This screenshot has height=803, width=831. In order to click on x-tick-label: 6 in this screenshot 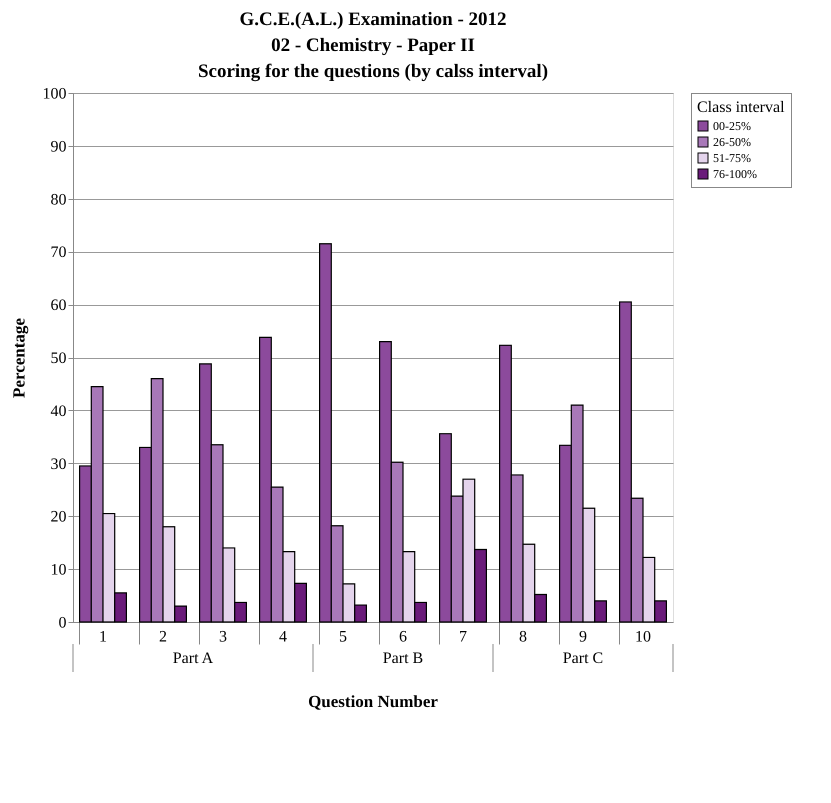, I will do `click(403, 637)`.